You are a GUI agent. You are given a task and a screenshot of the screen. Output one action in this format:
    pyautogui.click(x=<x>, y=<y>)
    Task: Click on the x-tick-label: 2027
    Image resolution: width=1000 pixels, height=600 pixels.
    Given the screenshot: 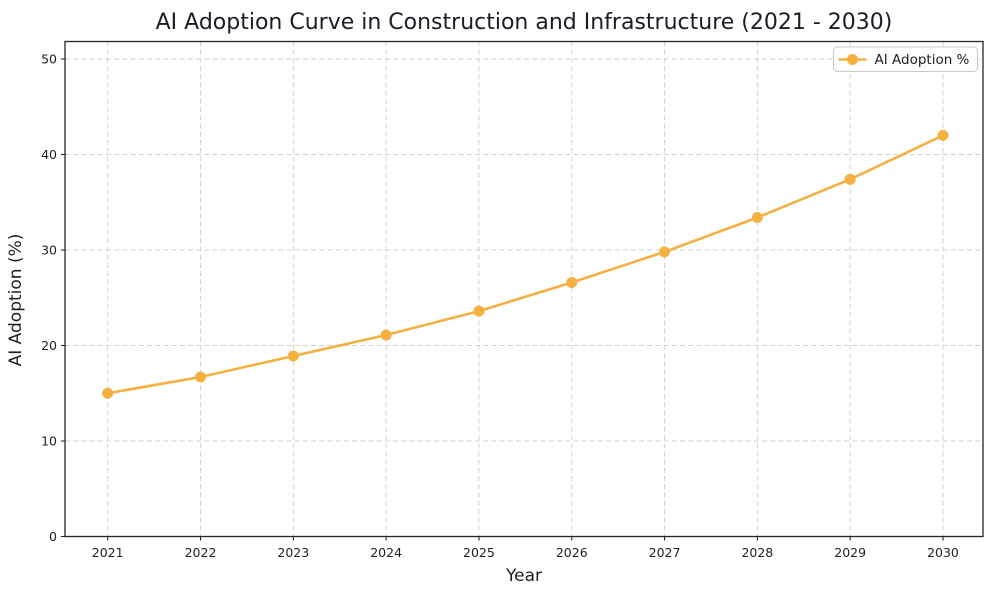 What is the action you would take?
    pyautogui.click(x=665, y=552)
    